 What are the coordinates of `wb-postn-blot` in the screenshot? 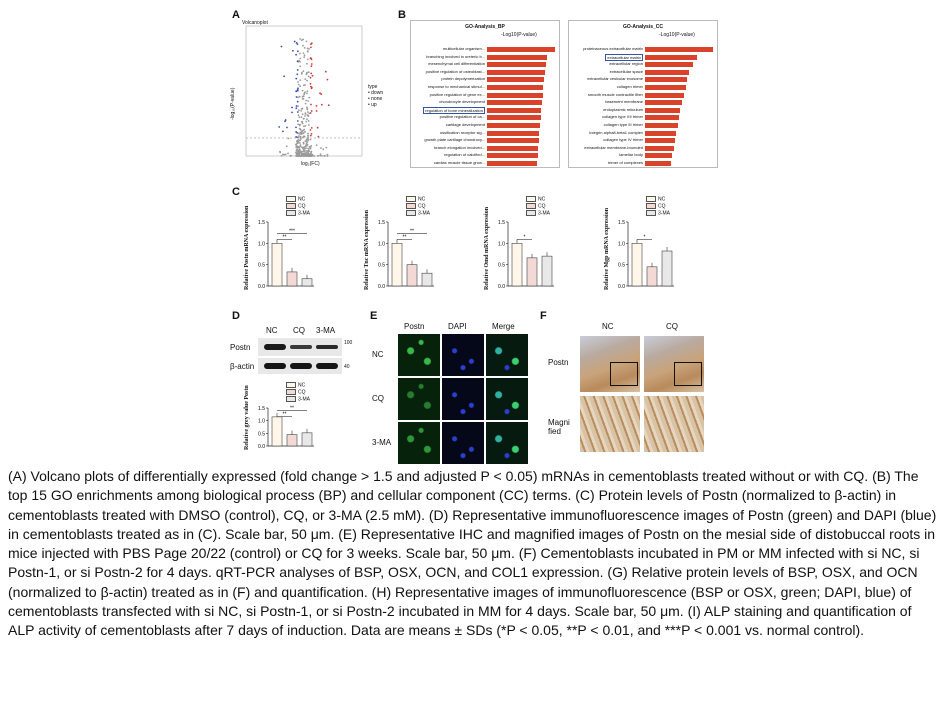 It's located at (300, 347).